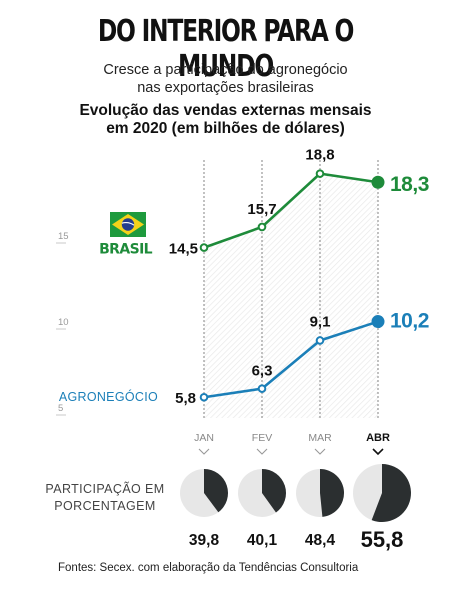 Image resolution: width=451 pixels, height=595 pixels. I want to click on data-label: 15,7, so click(261, 209).